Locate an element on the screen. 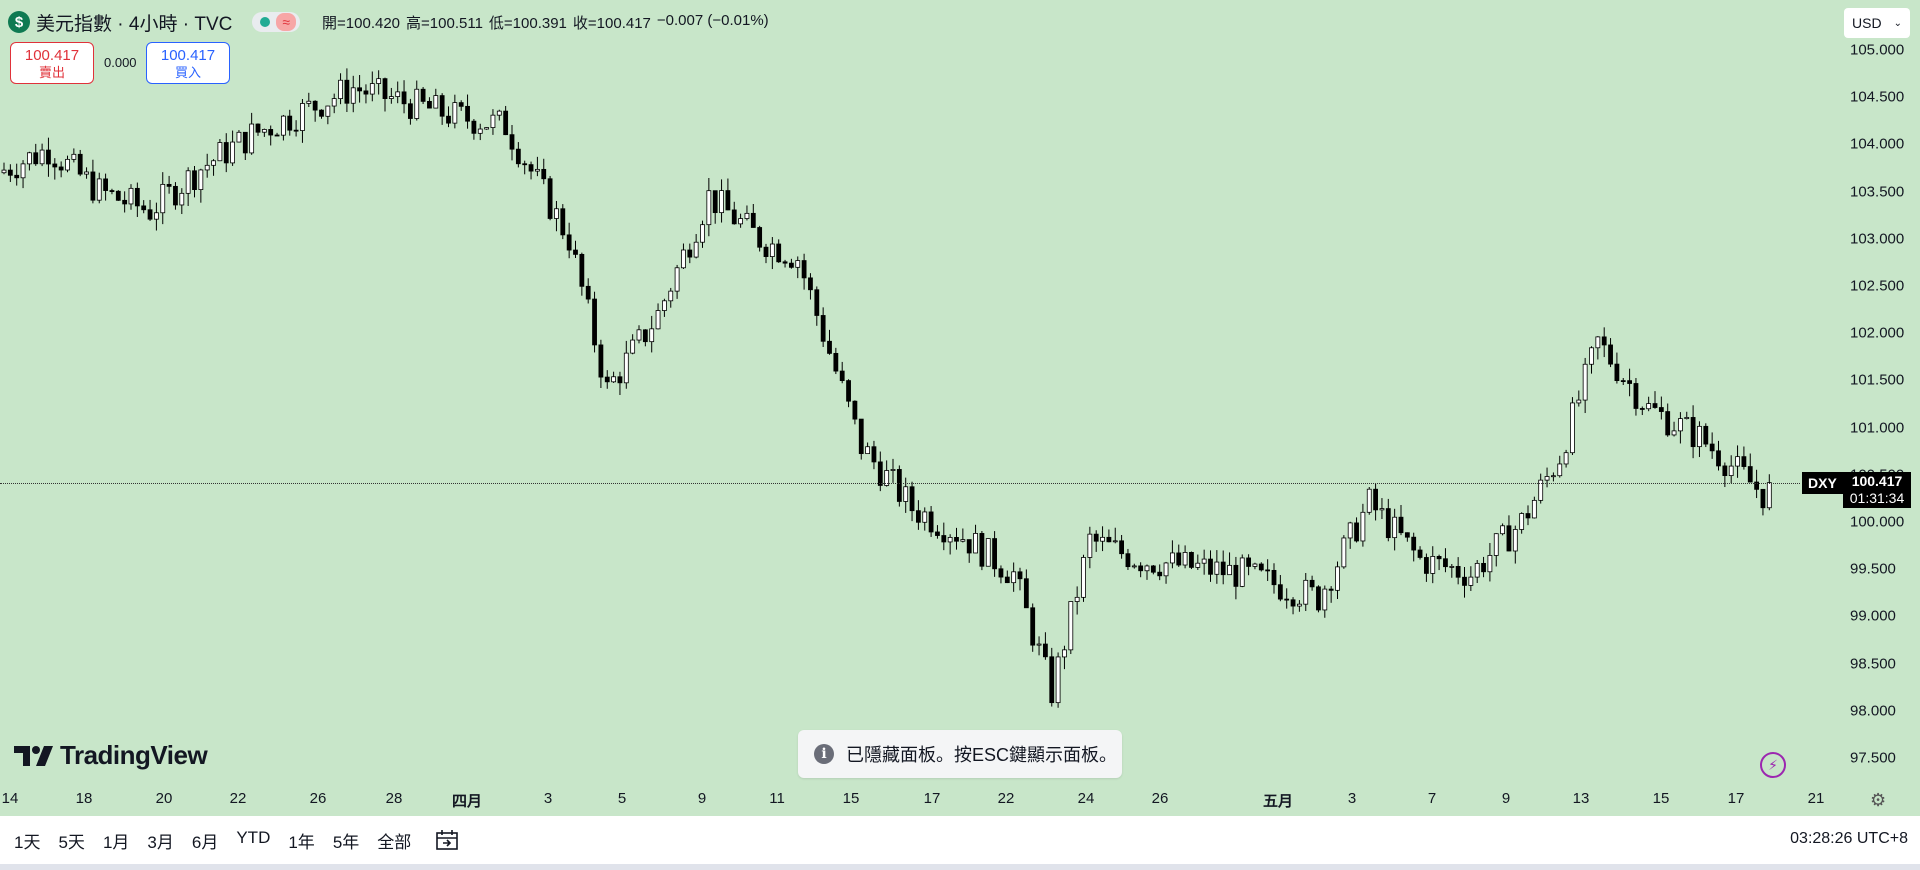 Image resolution: width=1920 pixels, height=870 pixels. time-tick: 5 is located at coordinates (622, 798).